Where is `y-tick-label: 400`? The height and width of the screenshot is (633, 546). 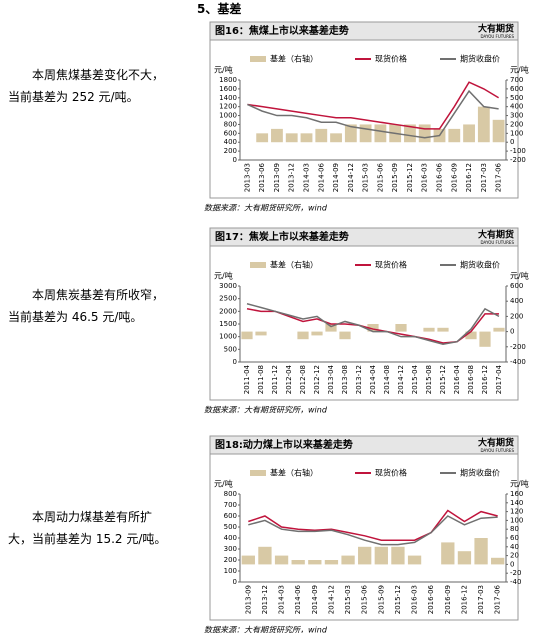 y-tick-label: 400 is located at coordinates (230, 538).